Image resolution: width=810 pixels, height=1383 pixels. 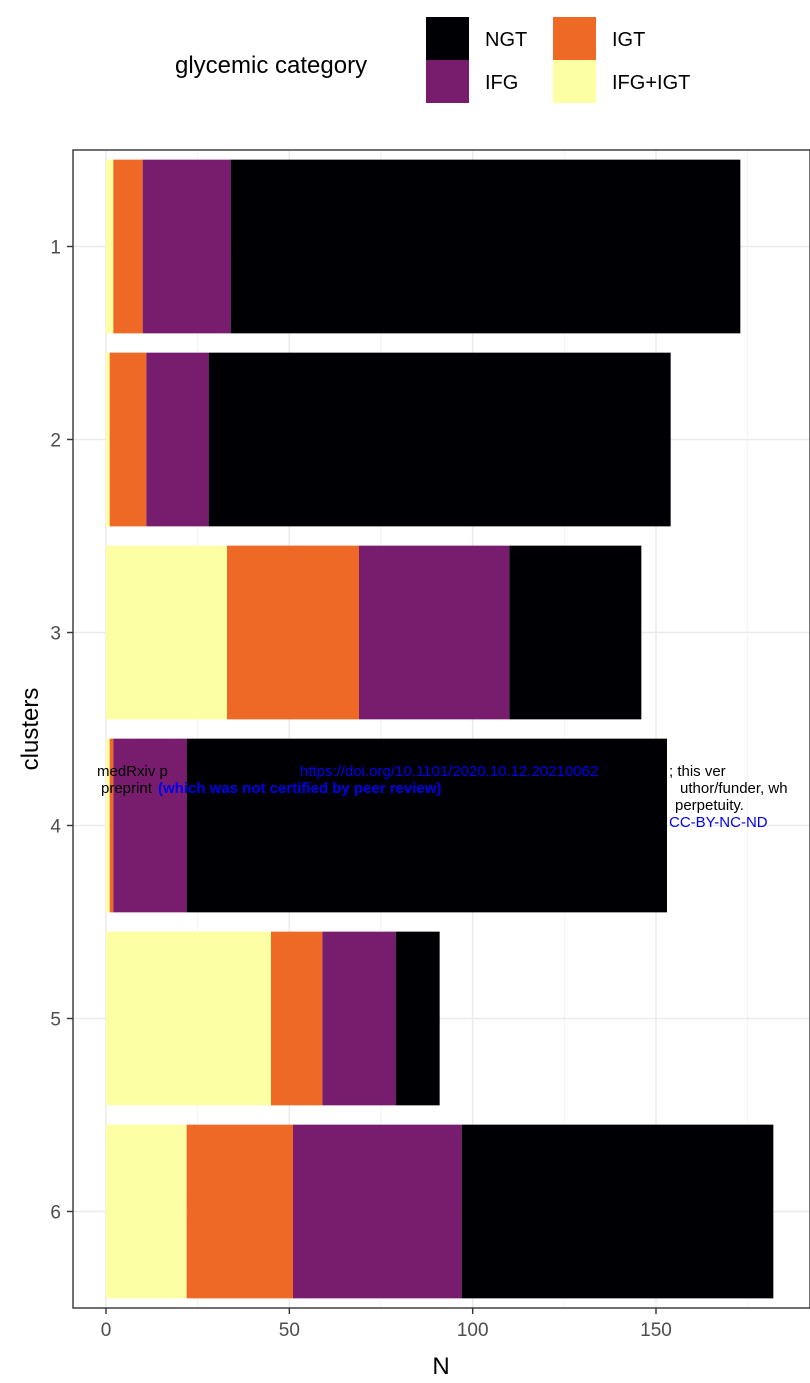 I want to click on svg-text: medRxiv p, so click(x=132, y=771).